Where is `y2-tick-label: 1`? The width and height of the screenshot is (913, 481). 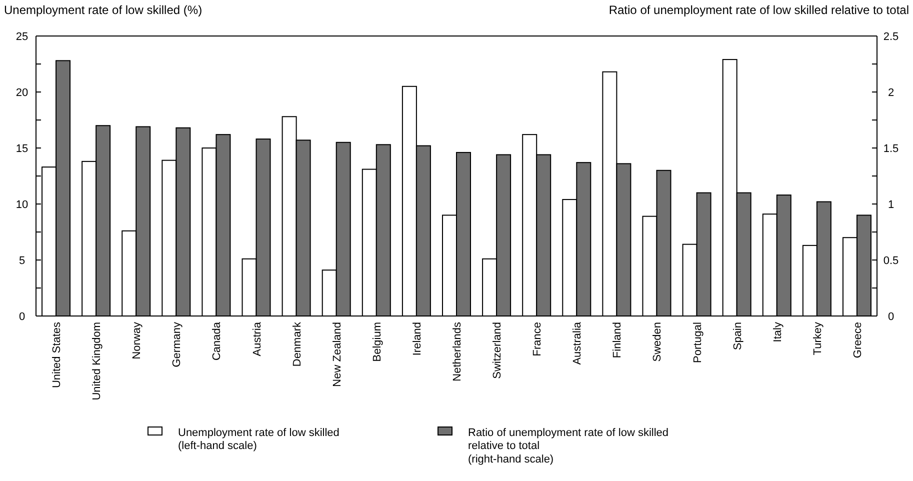
y2-tick-label: 1 is located at coordinates (891, 204).